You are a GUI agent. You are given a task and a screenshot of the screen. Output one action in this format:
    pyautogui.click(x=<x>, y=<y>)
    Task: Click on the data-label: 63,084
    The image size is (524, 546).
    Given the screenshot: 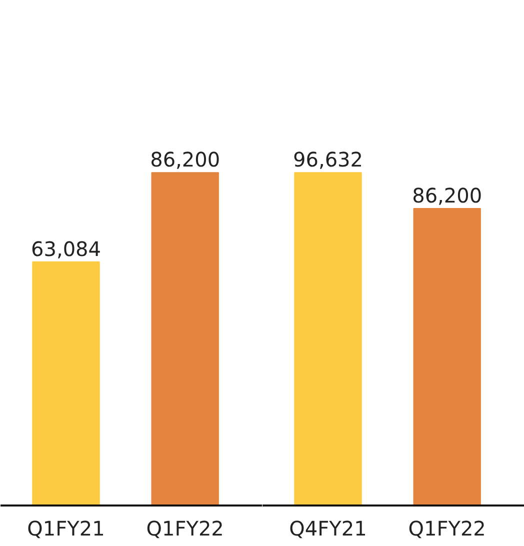 What is the action you would take?
    pyautogui.click(x=66, y=248)
    